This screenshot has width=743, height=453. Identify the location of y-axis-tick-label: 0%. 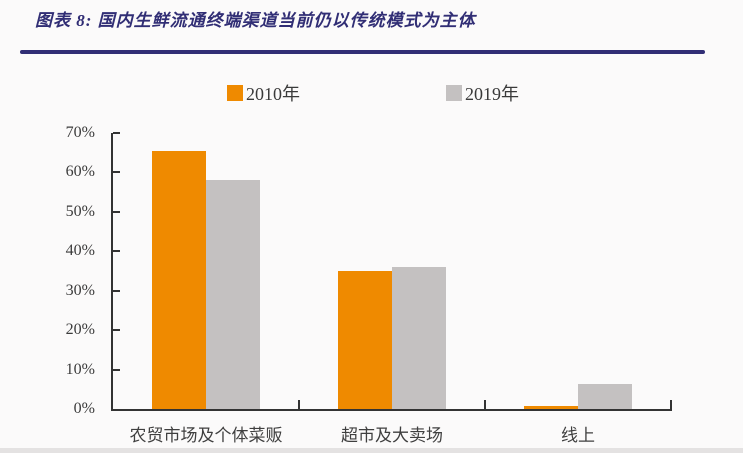
(84, 408).